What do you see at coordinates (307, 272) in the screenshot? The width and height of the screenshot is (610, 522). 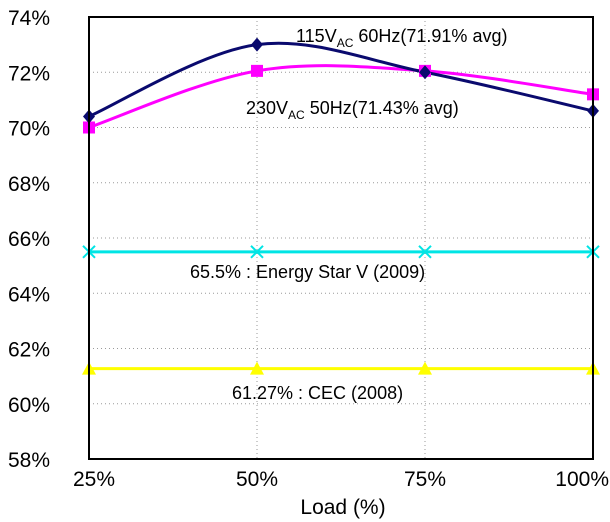 I see `legend-energy-star: 65.5% : Energy Star V (2009)` at bounding box center [307, 272].